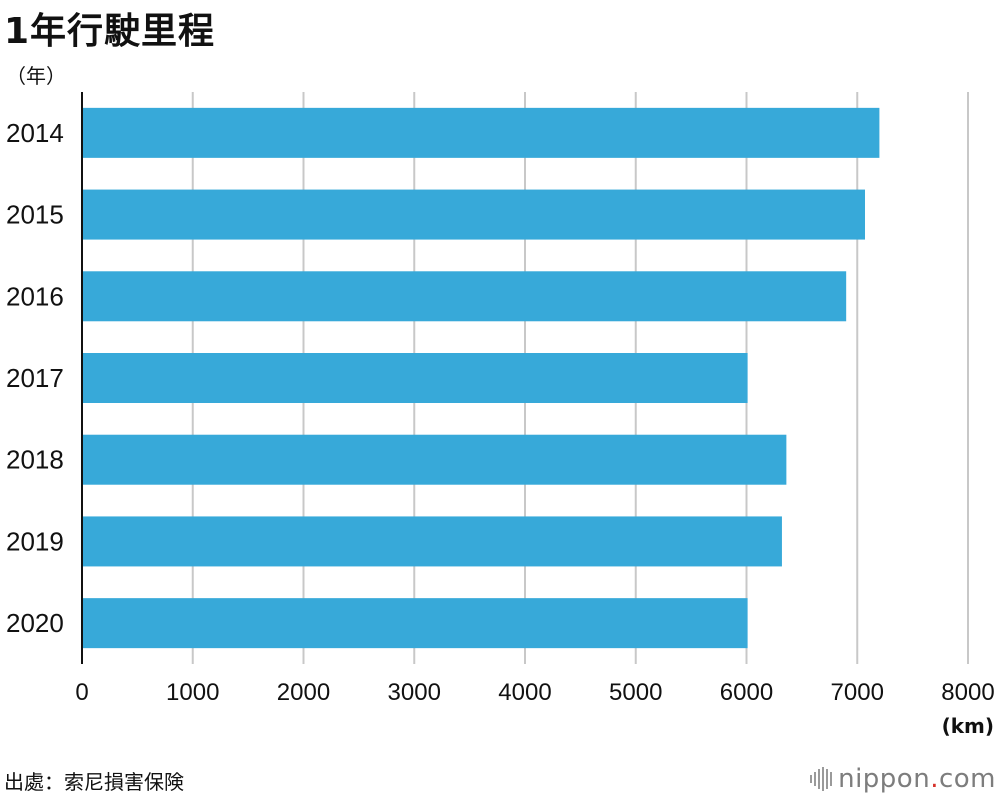 Image resolution: width=1000 pixels, height=796 pixels. What do you see at coordinates (35, 378) in the screenshot?
I see `y-category-label: 2017` at bounding box center [35, 378].